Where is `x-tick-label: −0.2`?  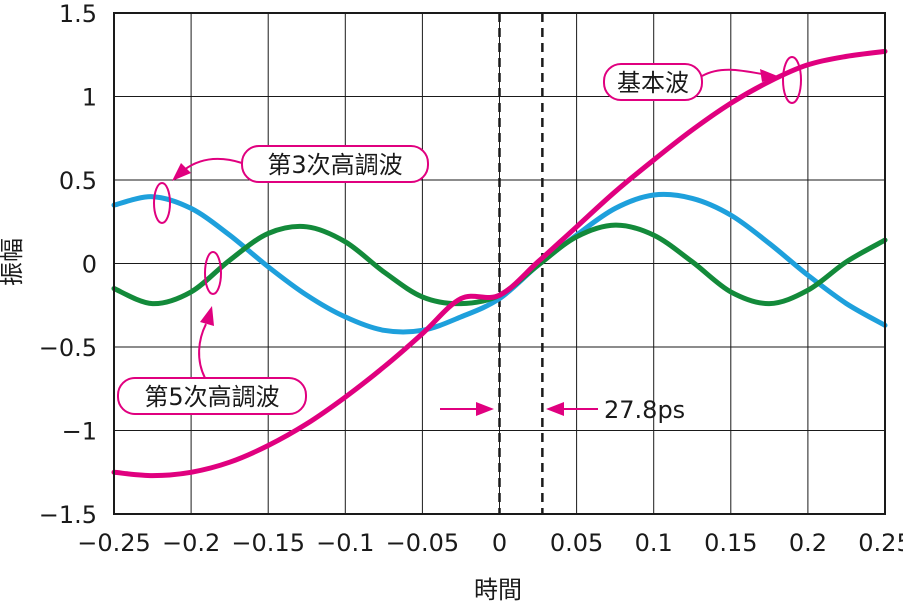
x-tick-label: −0.2 is located at coordinates (191, 543).